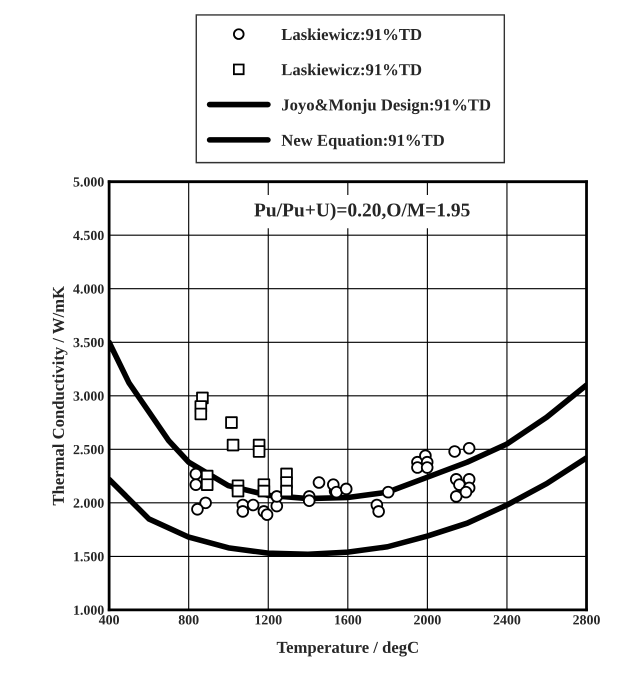  I want to click on x-tick-label: 800, so click(188, 620).